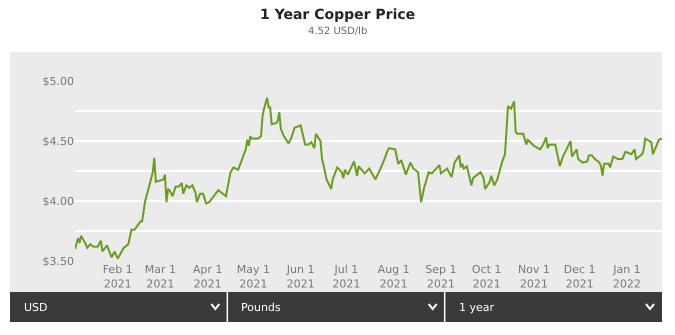 The image size is (675, 335). I want to click on x-tick-label: Feb 1 2021, so click(117, 276).